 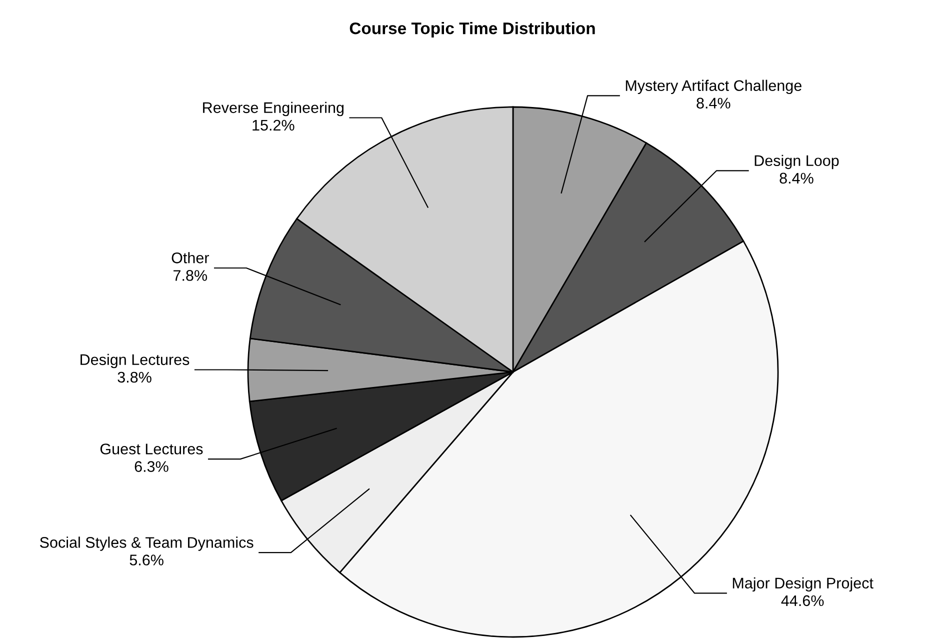 What do you see at coordinates (147, 560) in the screenshot?
I see `data-label: 5.6%` at bounding box center [147, 560].